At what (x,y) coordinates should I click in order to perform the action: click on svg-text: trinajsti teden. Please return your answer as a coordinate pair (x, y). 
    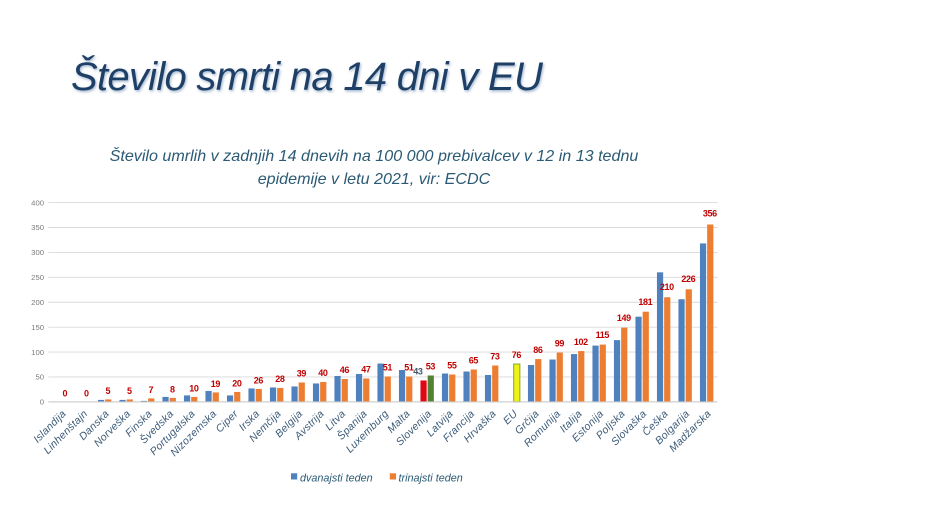
    Looking at the image, I should click on (431, 478).